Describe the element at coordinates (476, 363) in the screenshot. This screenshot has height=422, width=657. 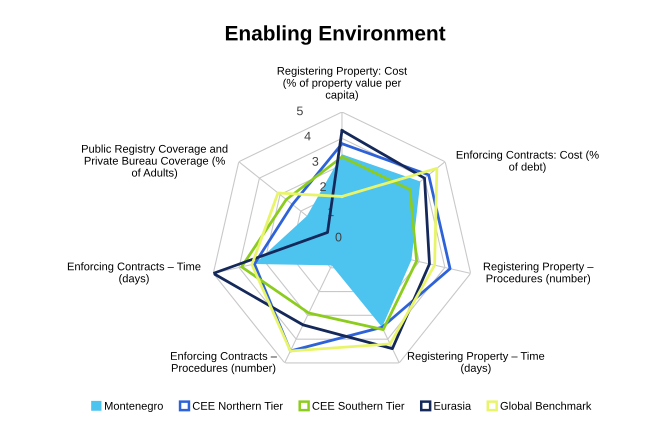
I see `spoke-label: Registering Property – Time (days)` at that location.